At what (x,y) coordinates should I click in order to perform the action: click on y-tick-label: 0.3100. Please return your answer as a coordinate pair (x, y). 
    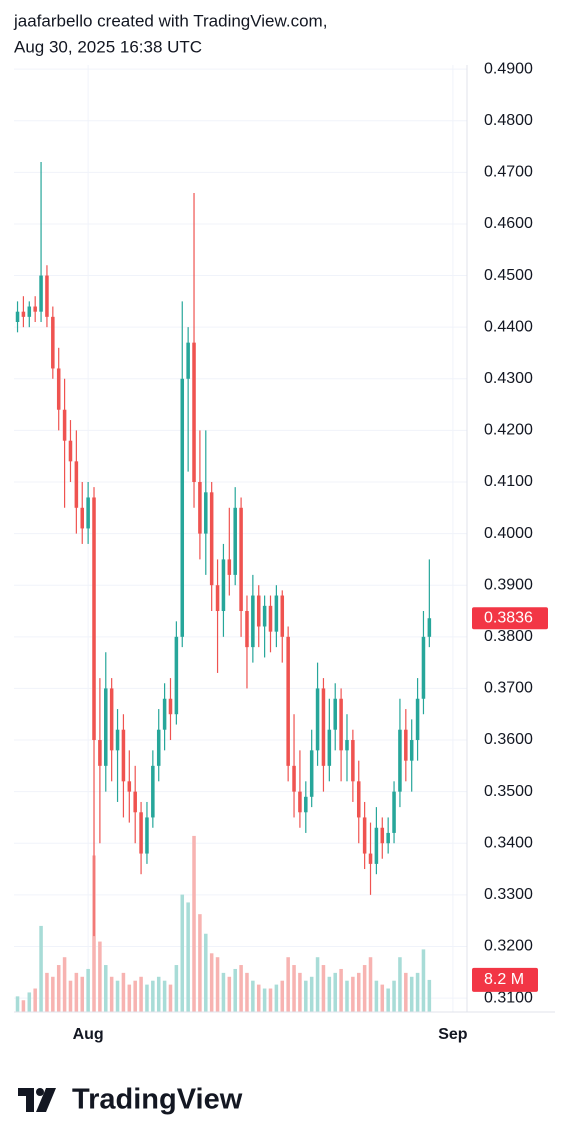
    Looking at the image, I should click on (508, 997).